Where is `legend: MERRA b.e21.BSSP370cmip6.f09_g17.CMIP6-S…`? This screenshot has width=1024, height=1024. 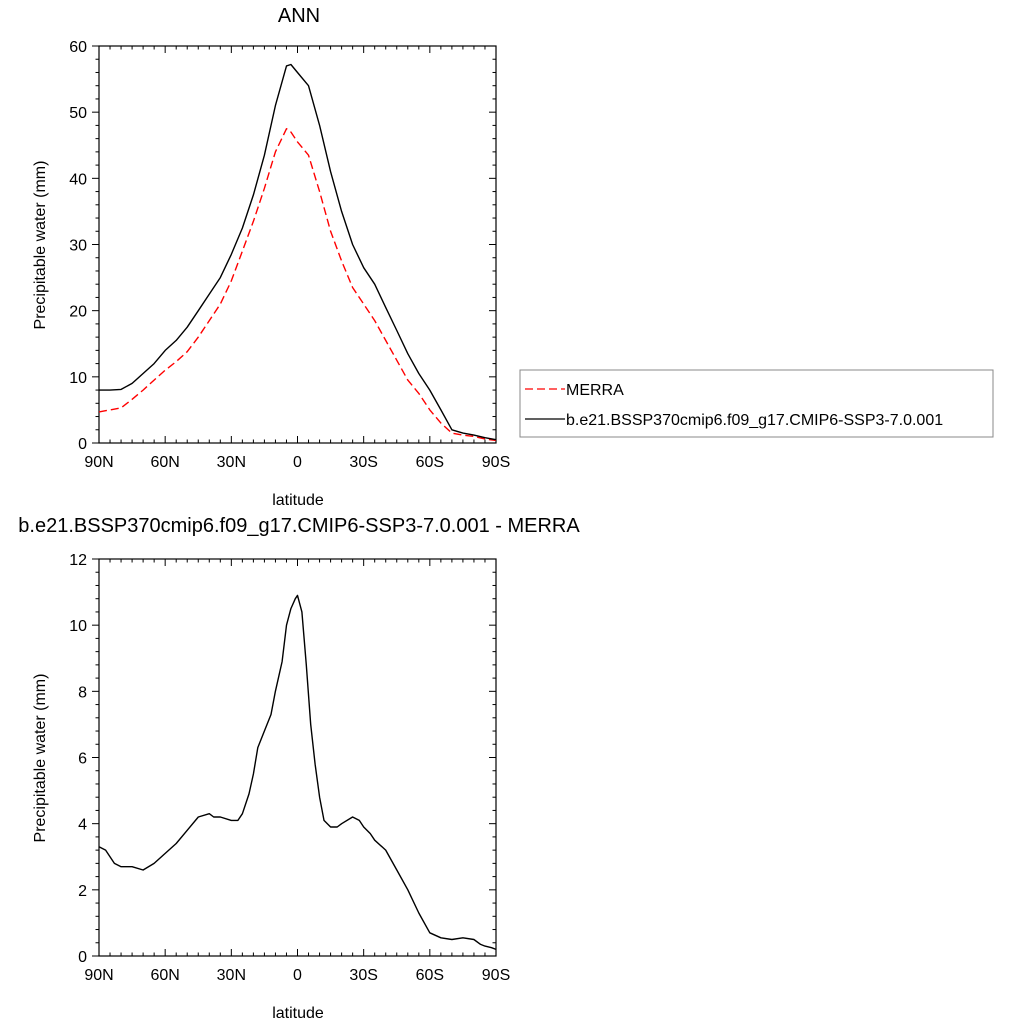
legend: MERRA b.e21.BSSP370cmip6.f09_g17.CMIP6-S… is located at coordinates (756, 403).